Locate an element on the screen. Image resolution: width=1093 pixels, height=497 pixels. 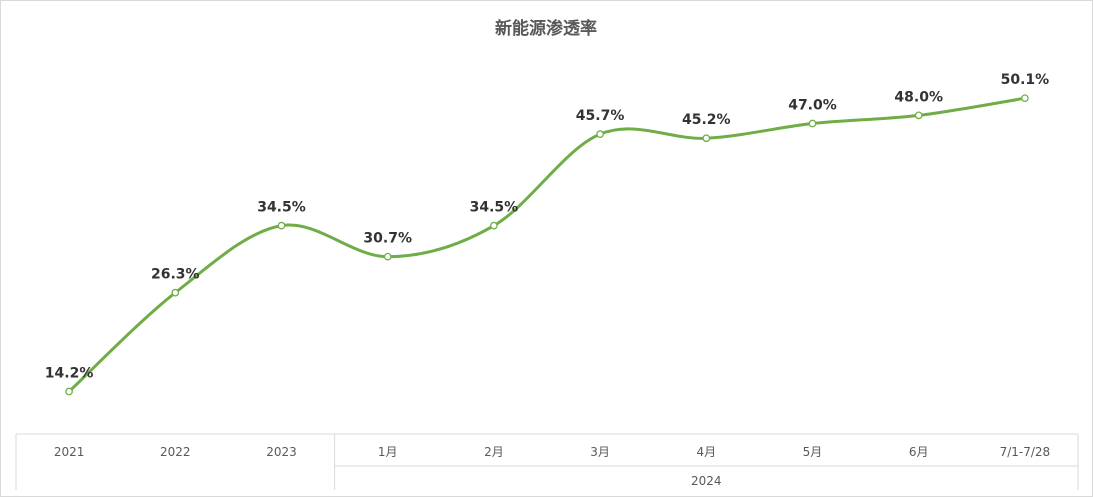
x-tick-label: 2021 is located at coordinates (69, 452).